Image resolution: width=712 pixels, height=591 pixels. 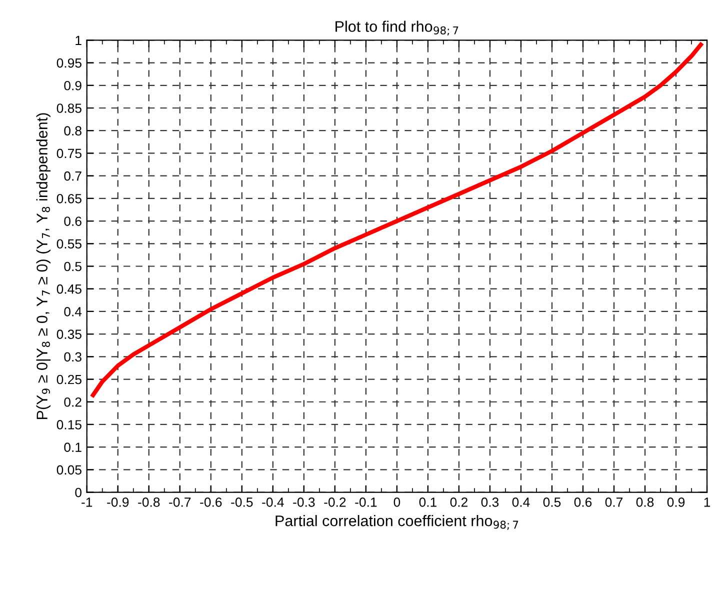 I want to click on x-tick-label: 0.5, so click(x=552, y=502).